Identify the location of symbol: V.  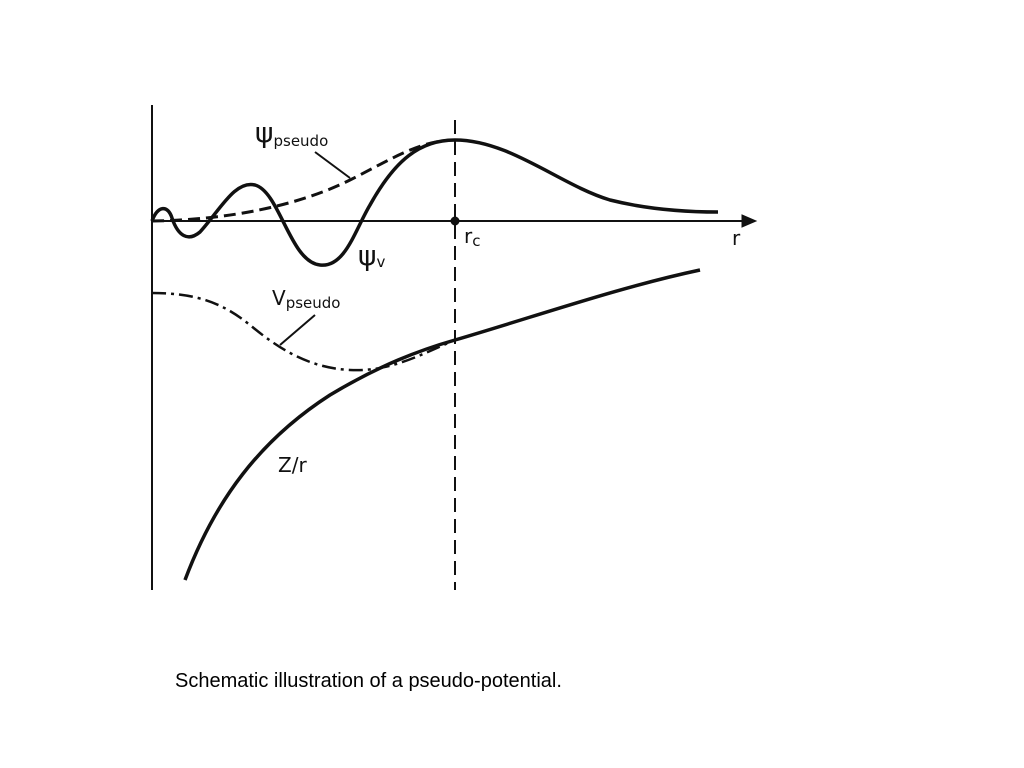
(279, 298).